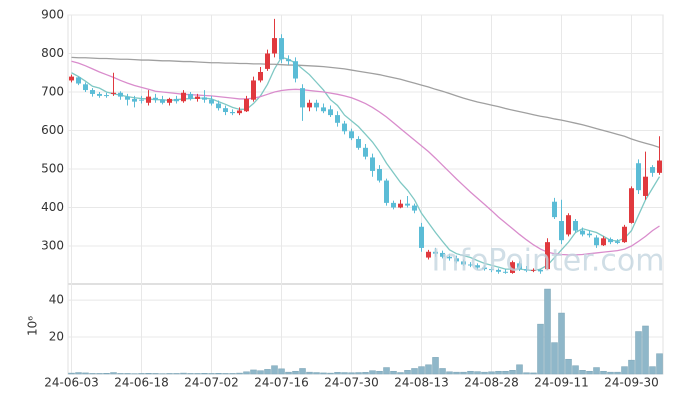 Image resolution: width=673 pixels, height=400 pixels. What do you see at coordinates (56, 337) in the screenshot?
I see `y-tick-label: 20` at bounding box center [56, 337].